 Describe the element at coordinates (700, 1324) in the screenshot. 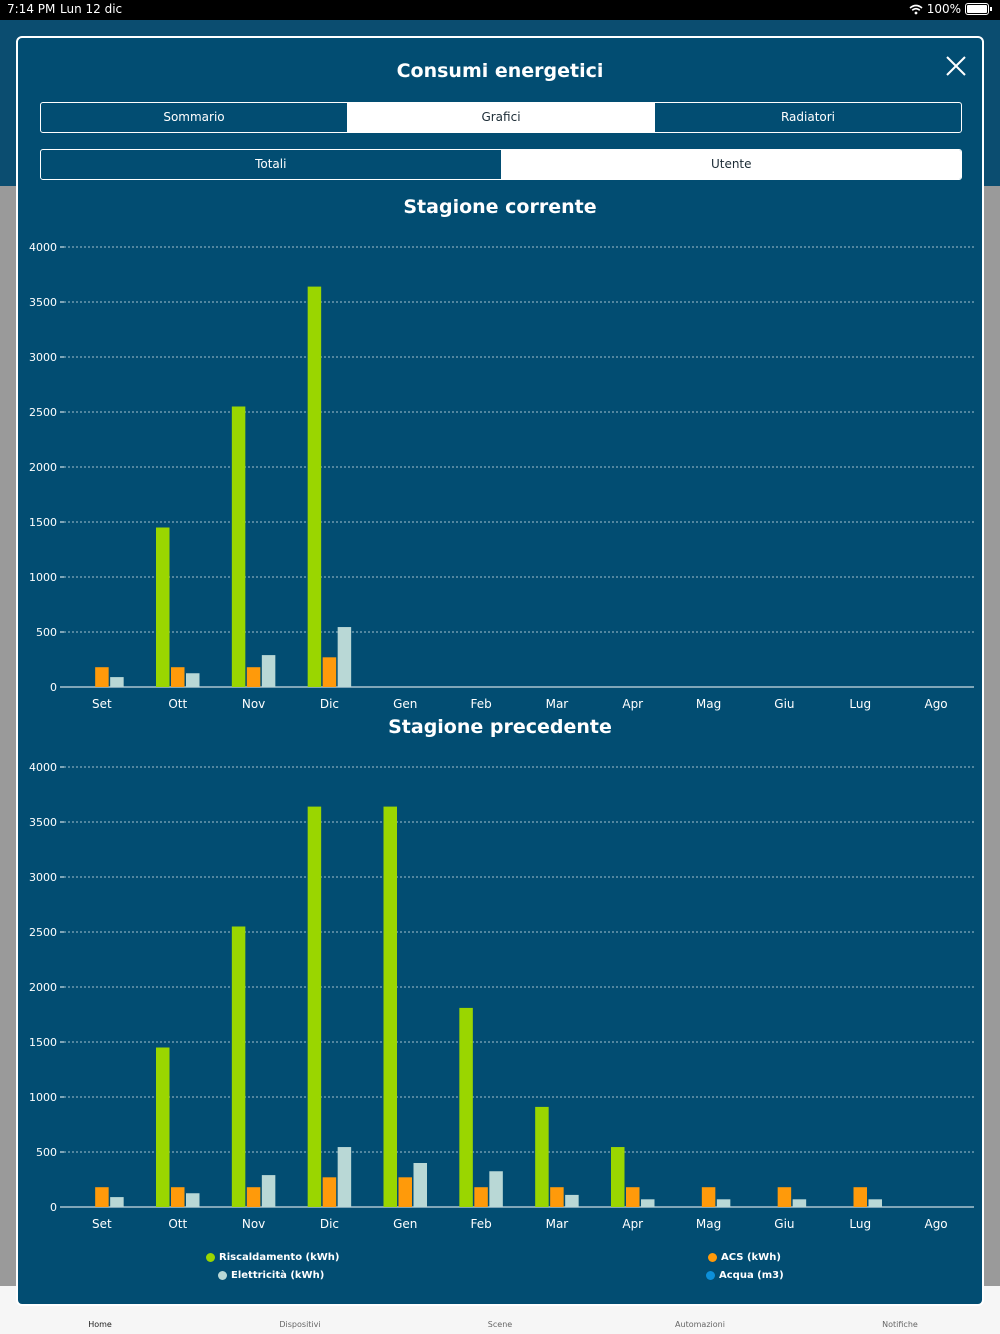

I see `tab-automazioni-label: Automazioni` at that location.